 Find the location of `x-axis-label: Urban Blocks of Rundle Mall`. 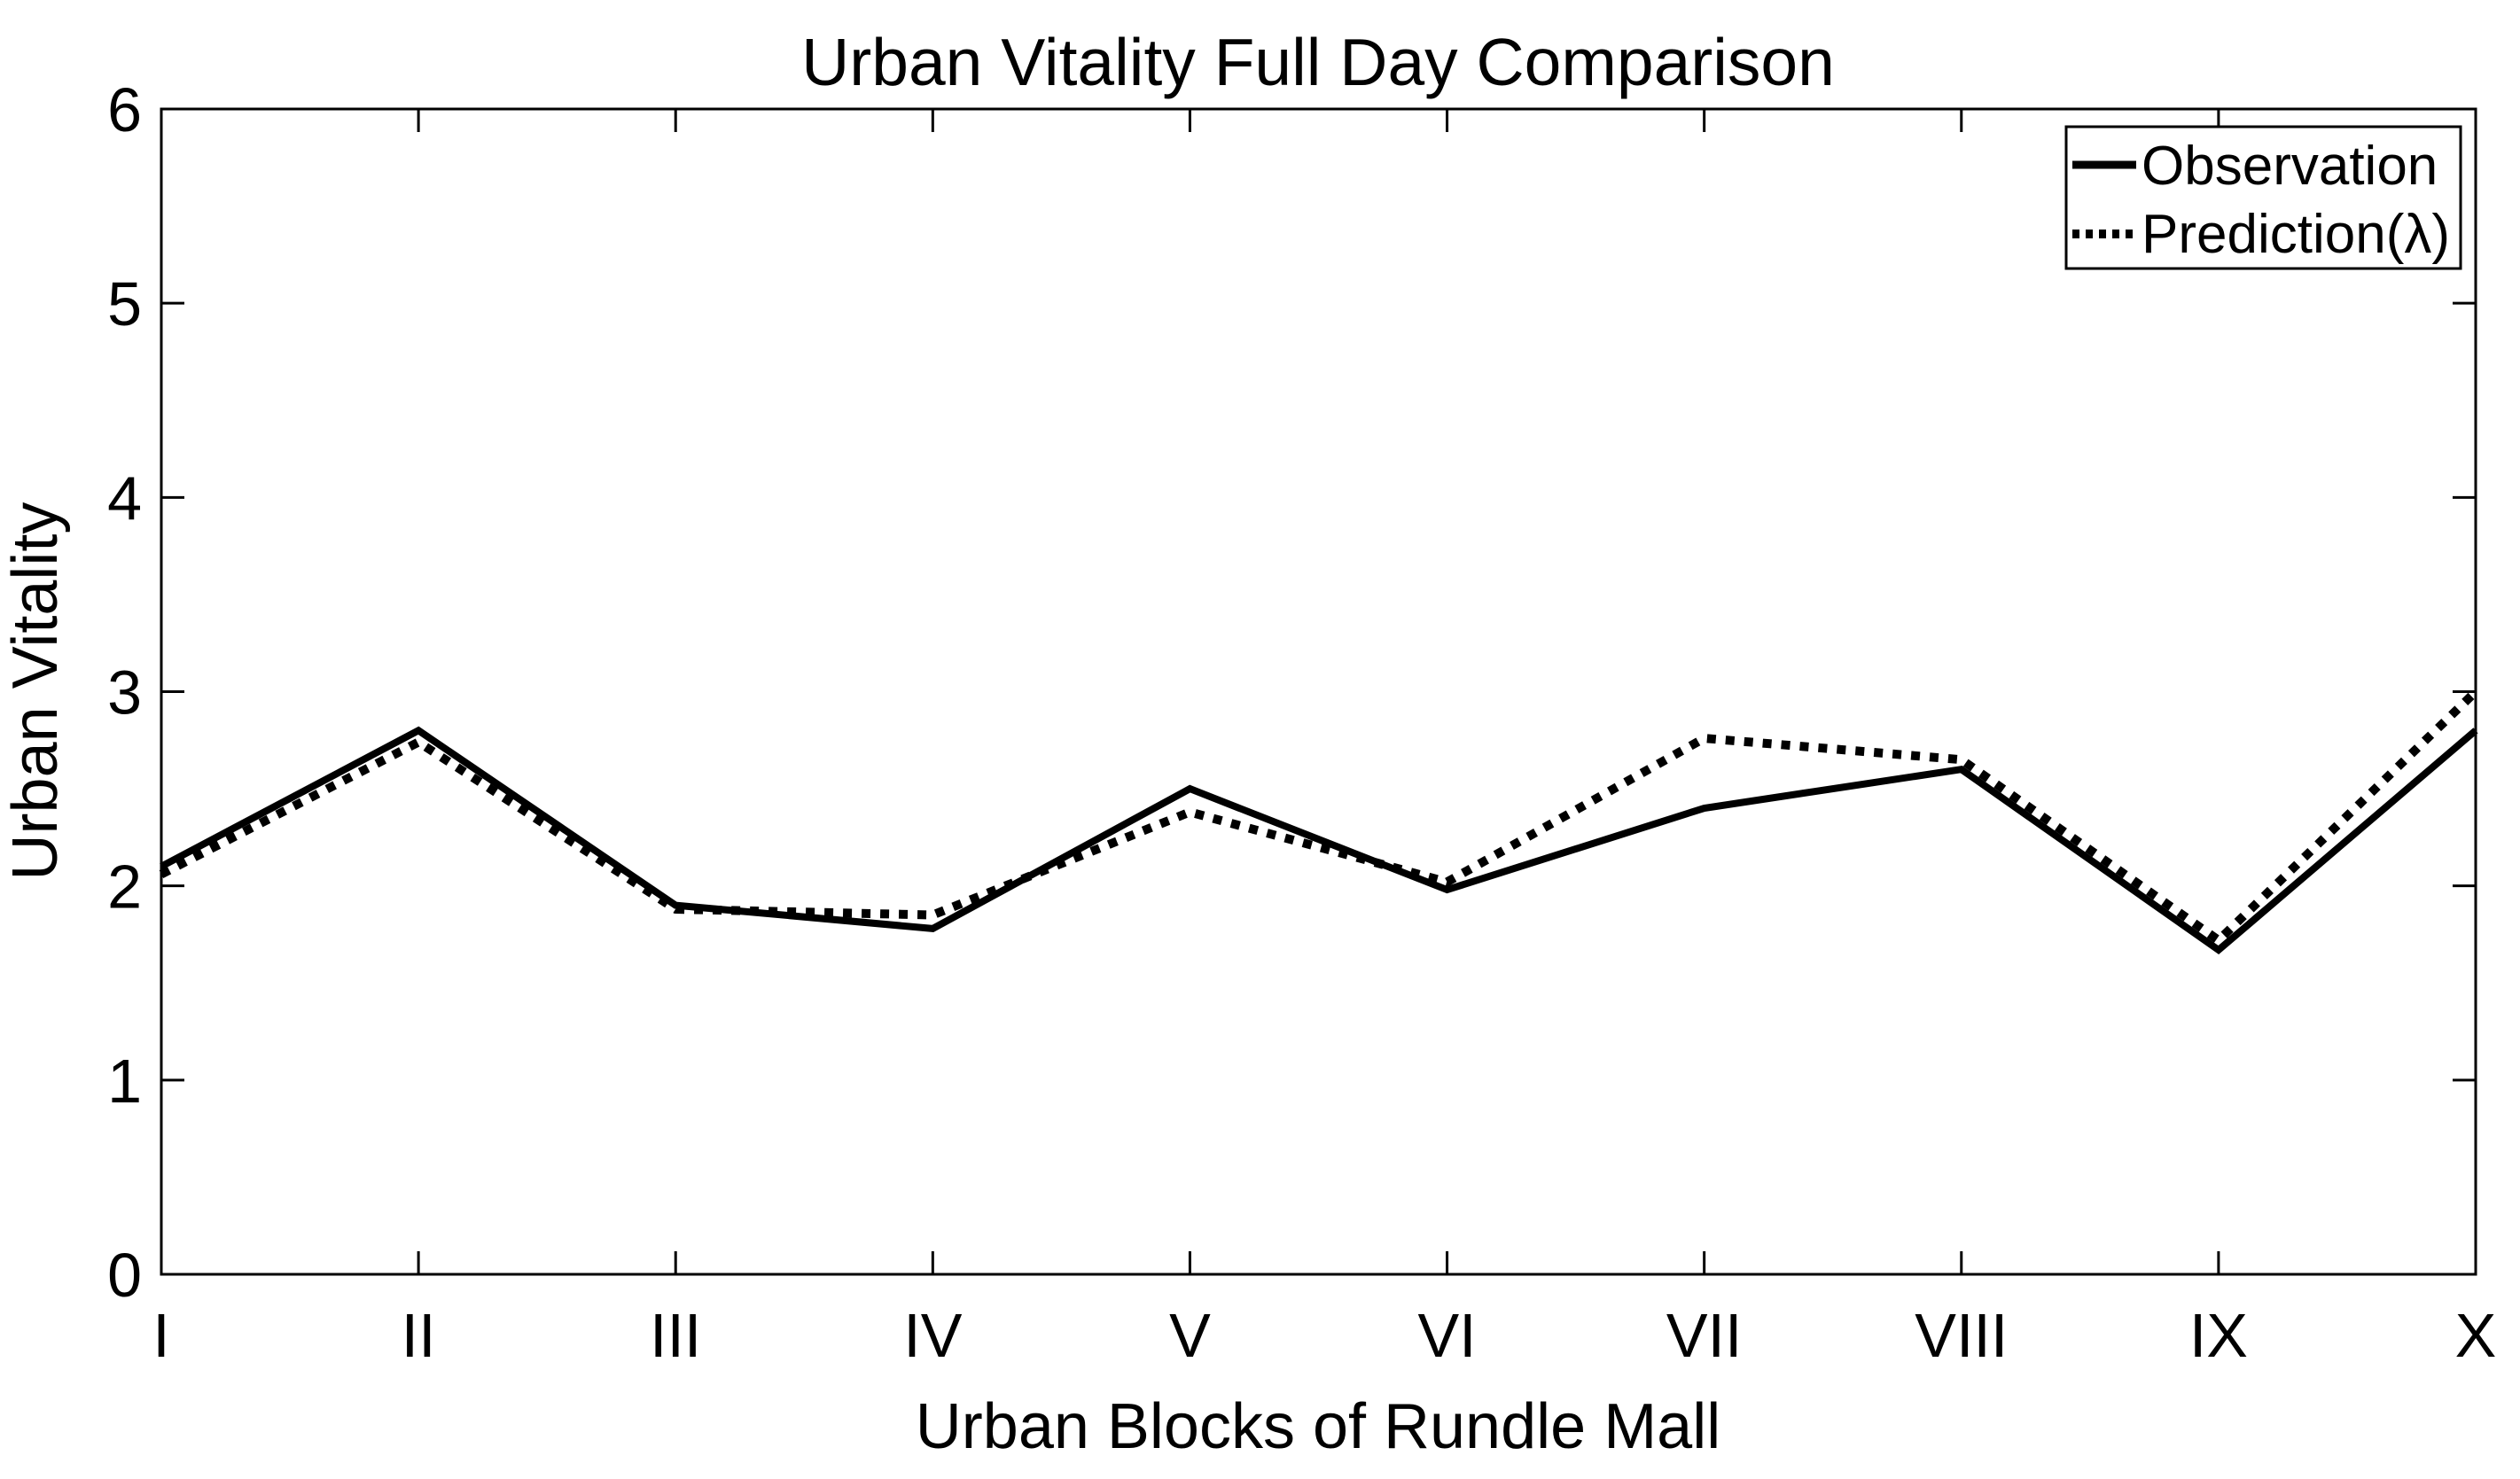

x-axis-label: Urban Blocks of Rundle Mall is located at coordinates (1318, 1426).